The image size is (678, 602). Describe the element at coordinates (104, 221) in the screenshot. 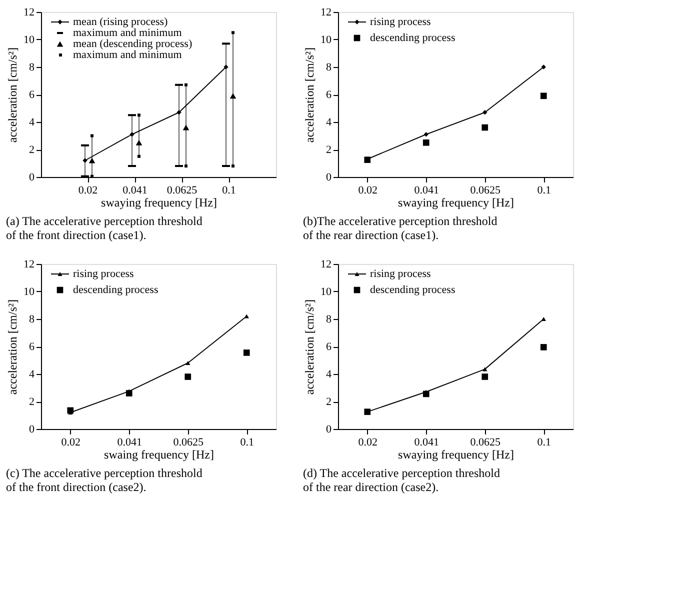

I see `text: (a) The accelerative perception threshold` at that location.